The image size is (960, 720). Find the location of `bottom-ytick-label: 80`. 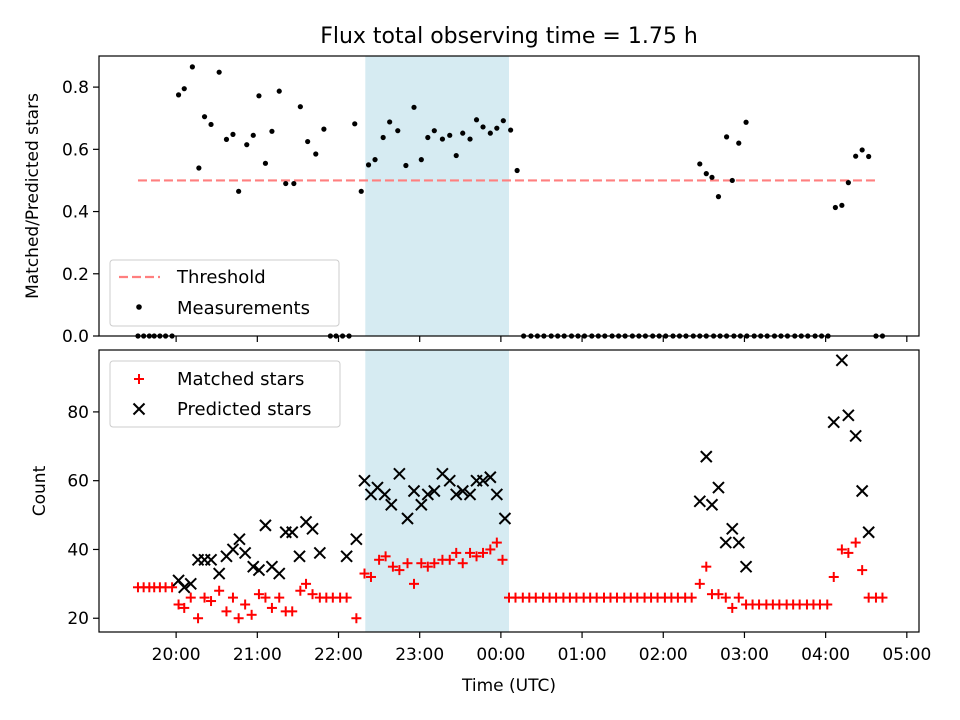

bottom-ytick-label: 80 is located at coordinates (78, 413).